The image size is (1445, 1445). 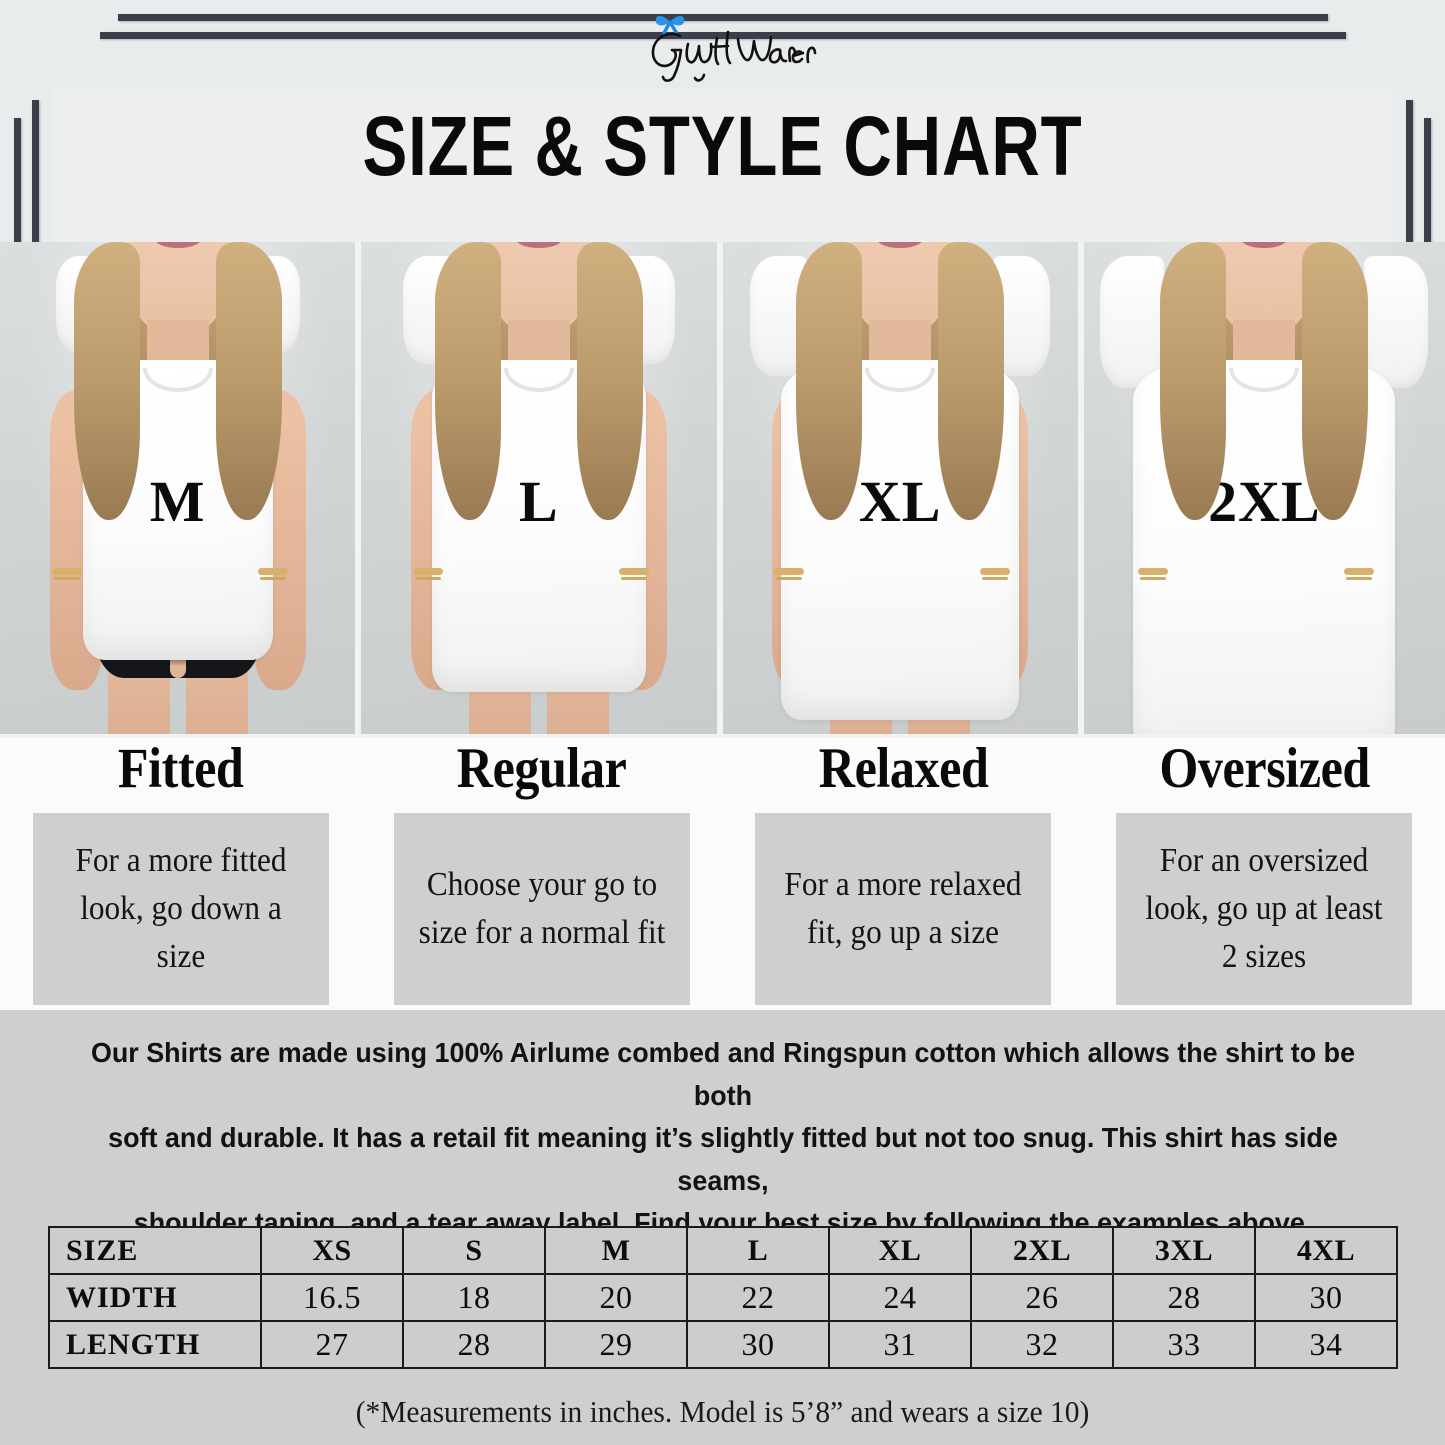 I want to click on model-photo-l: L, so click(x=542, y=488).